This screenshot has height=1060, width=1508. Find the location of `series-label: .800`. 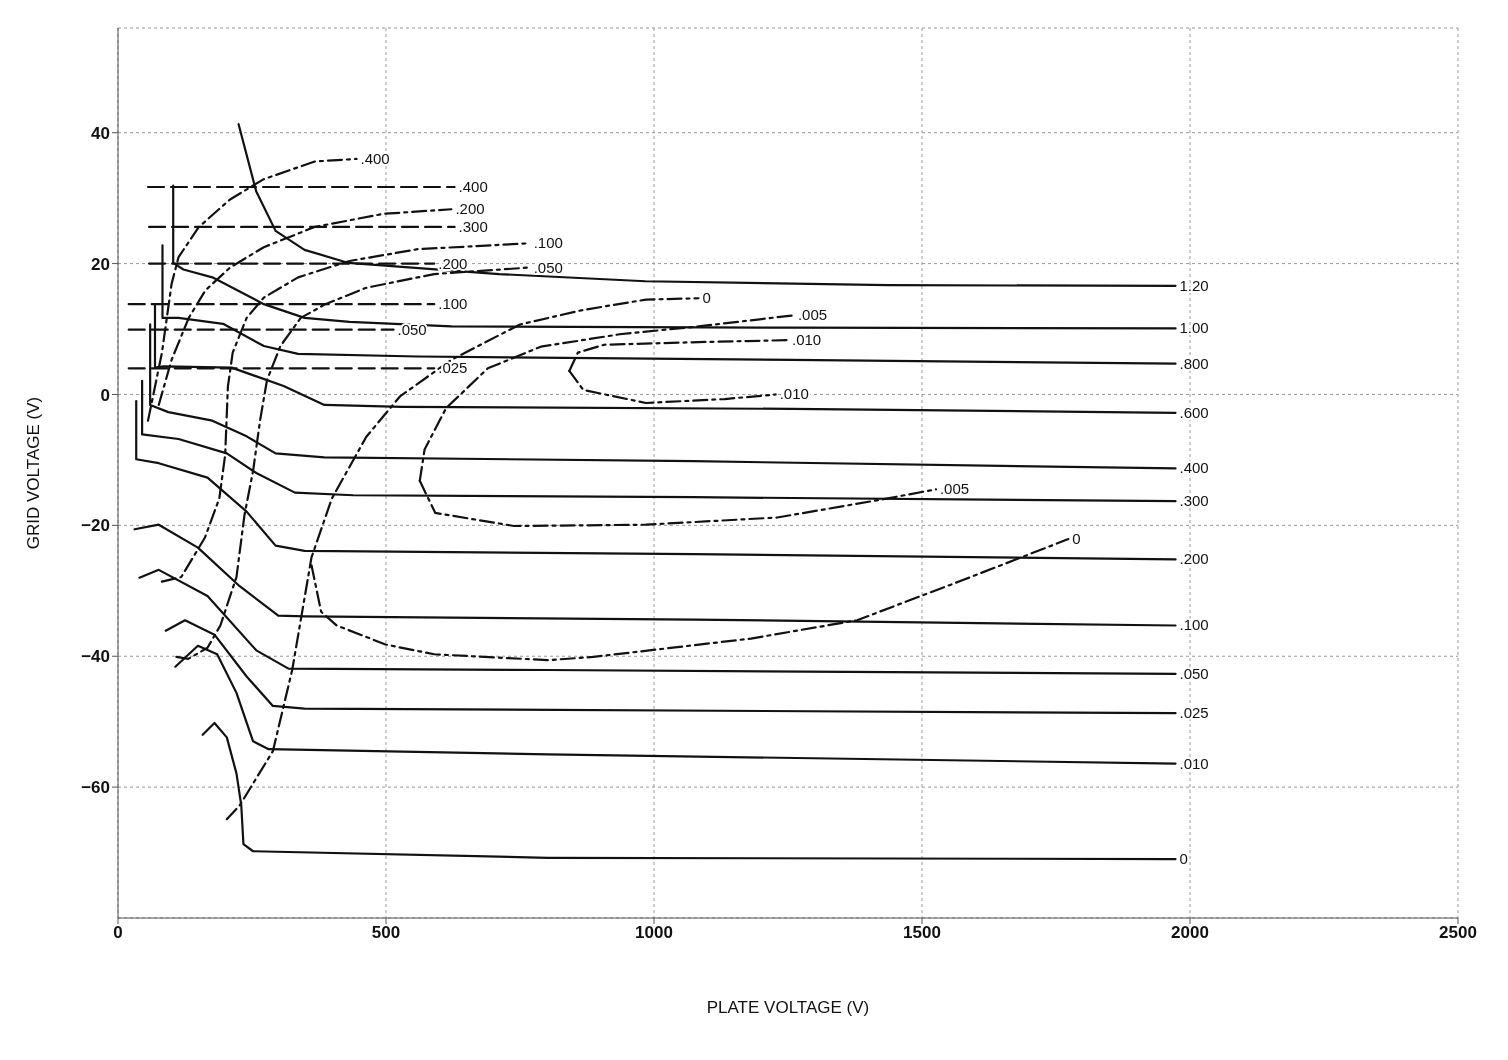

series-label: .800 is located at coordinates (1194, 363).